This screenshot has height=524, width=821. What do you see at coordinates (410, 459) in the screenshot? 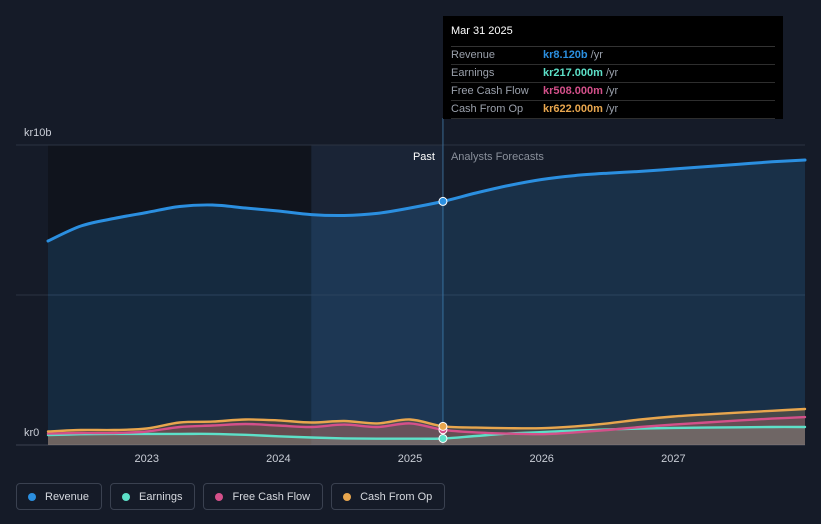
I see `x-tick-label: 2025` at bounding box center [410, 459].